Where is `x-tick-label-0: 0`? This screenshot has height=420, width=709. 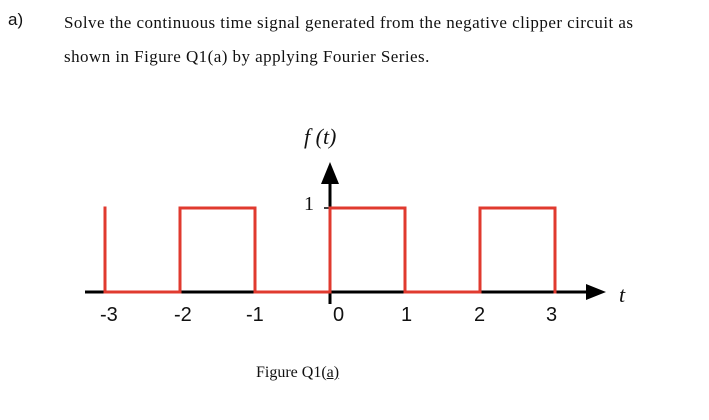
x-tick-label-0: 0 is located at coordinates (339, 315).